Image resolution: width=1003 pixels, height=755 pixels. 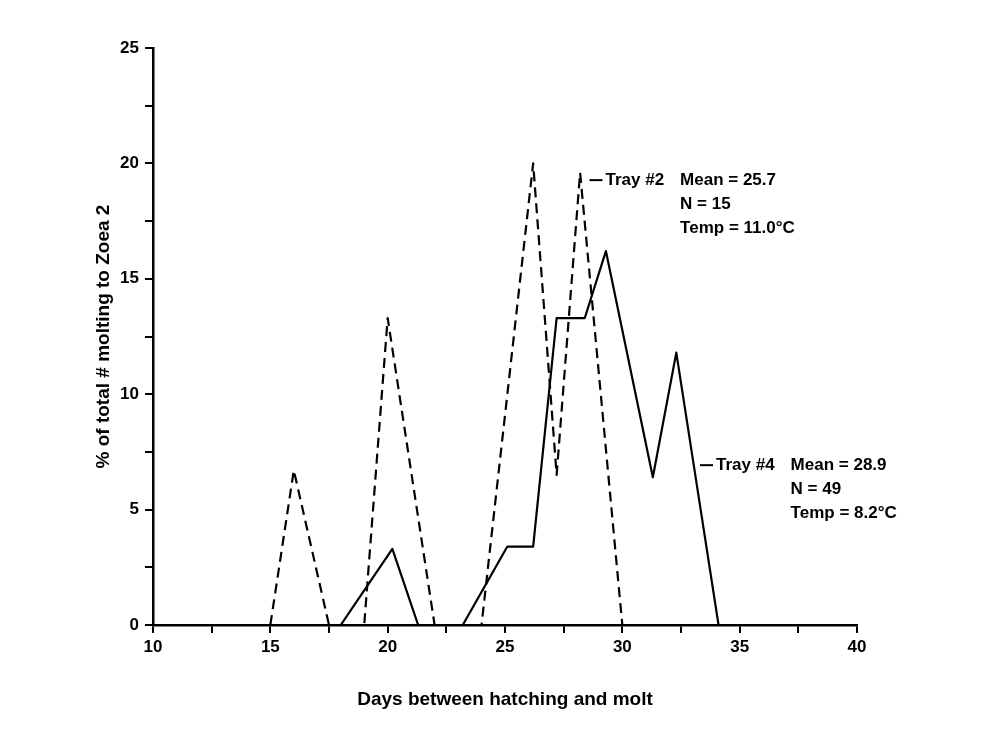 What do you see at coordinates (388, 646) in the screenshot?
I see `x-tick-label: 20` at bounding box center [388, 646].